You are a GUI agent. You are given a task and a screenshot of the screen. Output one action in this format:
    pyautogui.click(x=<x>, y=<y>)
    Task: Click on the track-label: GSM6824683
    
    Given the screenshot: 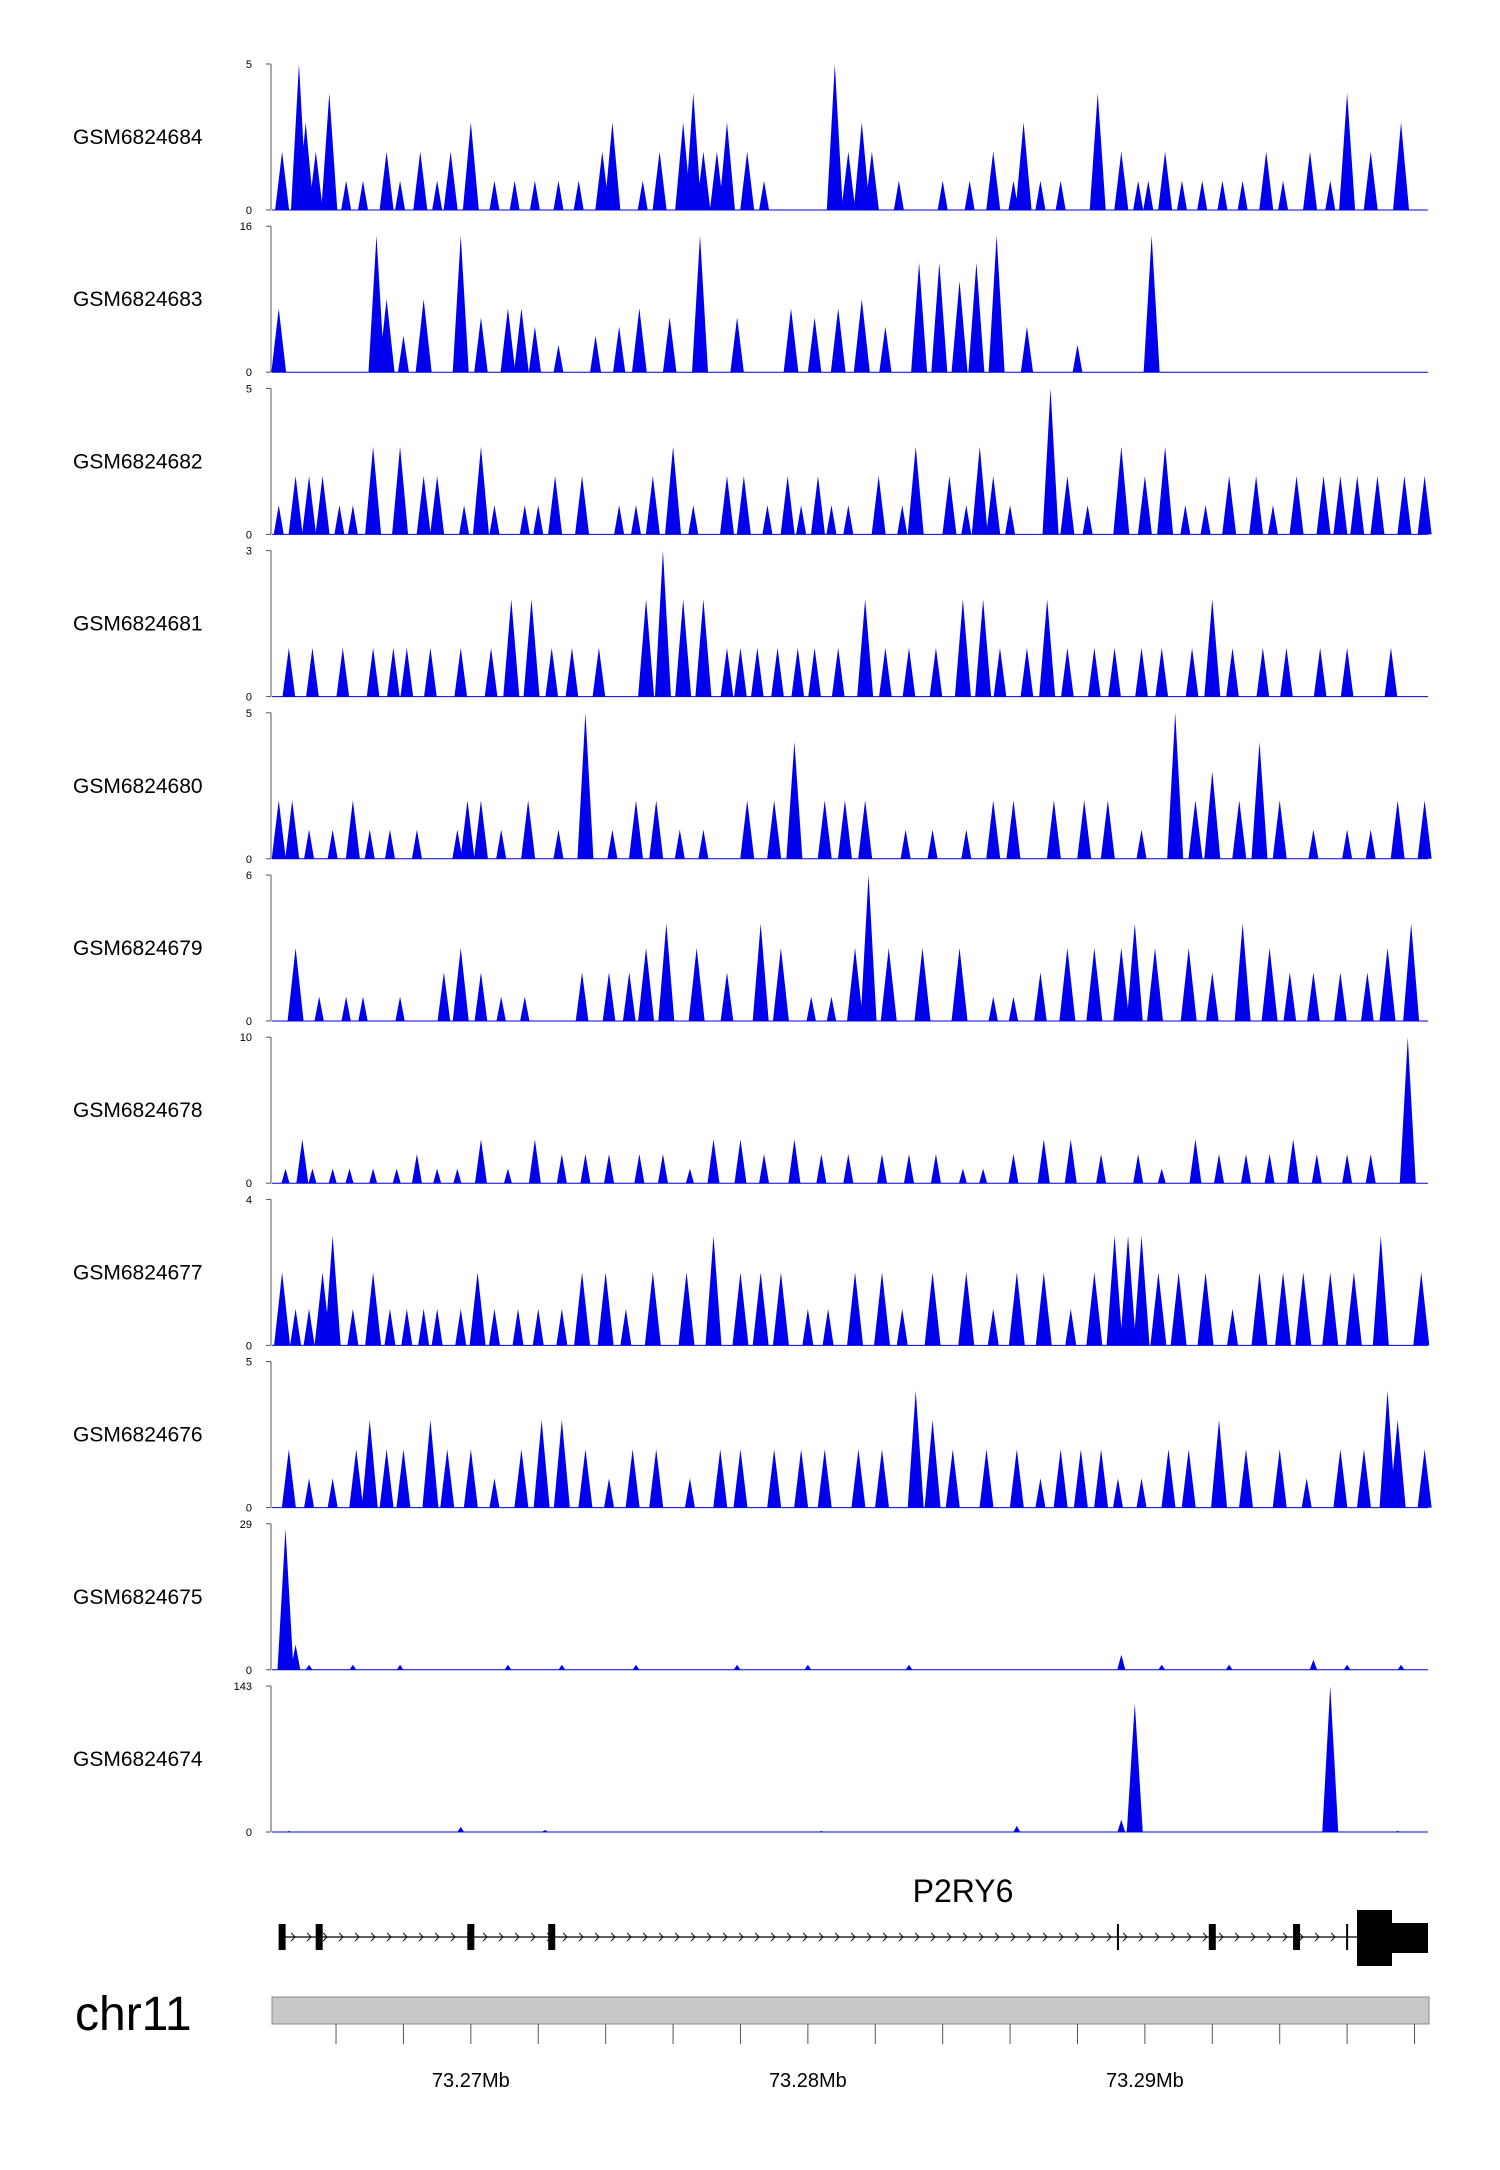 What is the action you would take?
    pyautogui.click(x=138, y=299)
    